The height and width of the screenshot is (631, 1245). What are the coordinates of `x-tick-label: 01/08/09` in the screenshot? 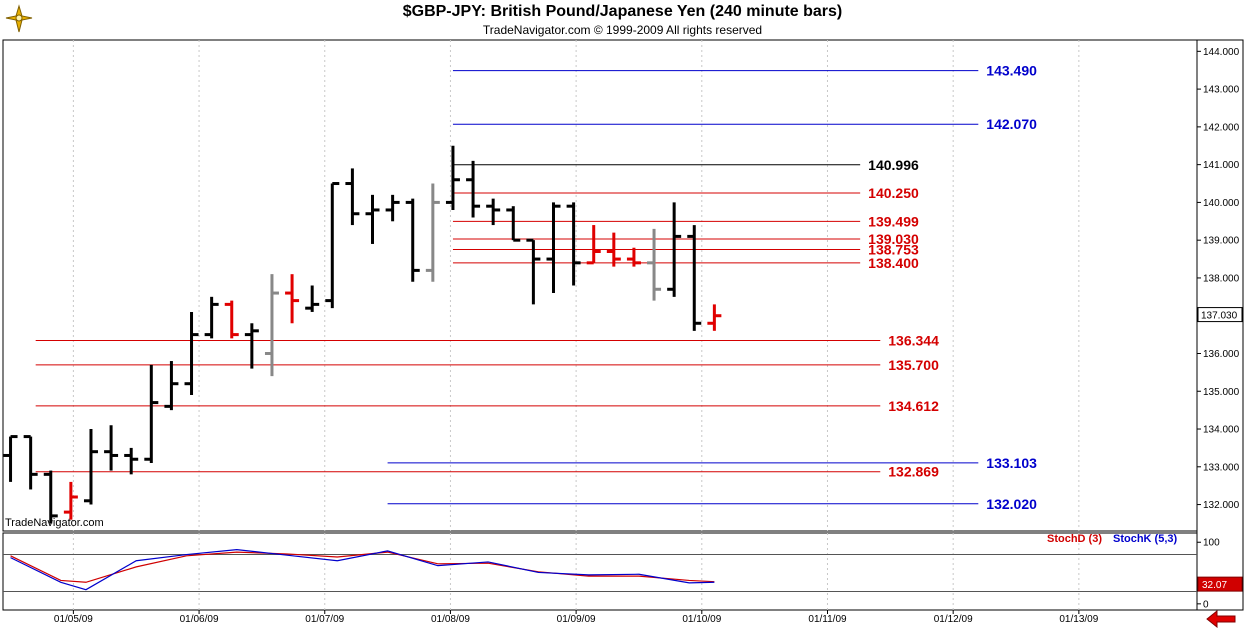 It's located at (450, 619).